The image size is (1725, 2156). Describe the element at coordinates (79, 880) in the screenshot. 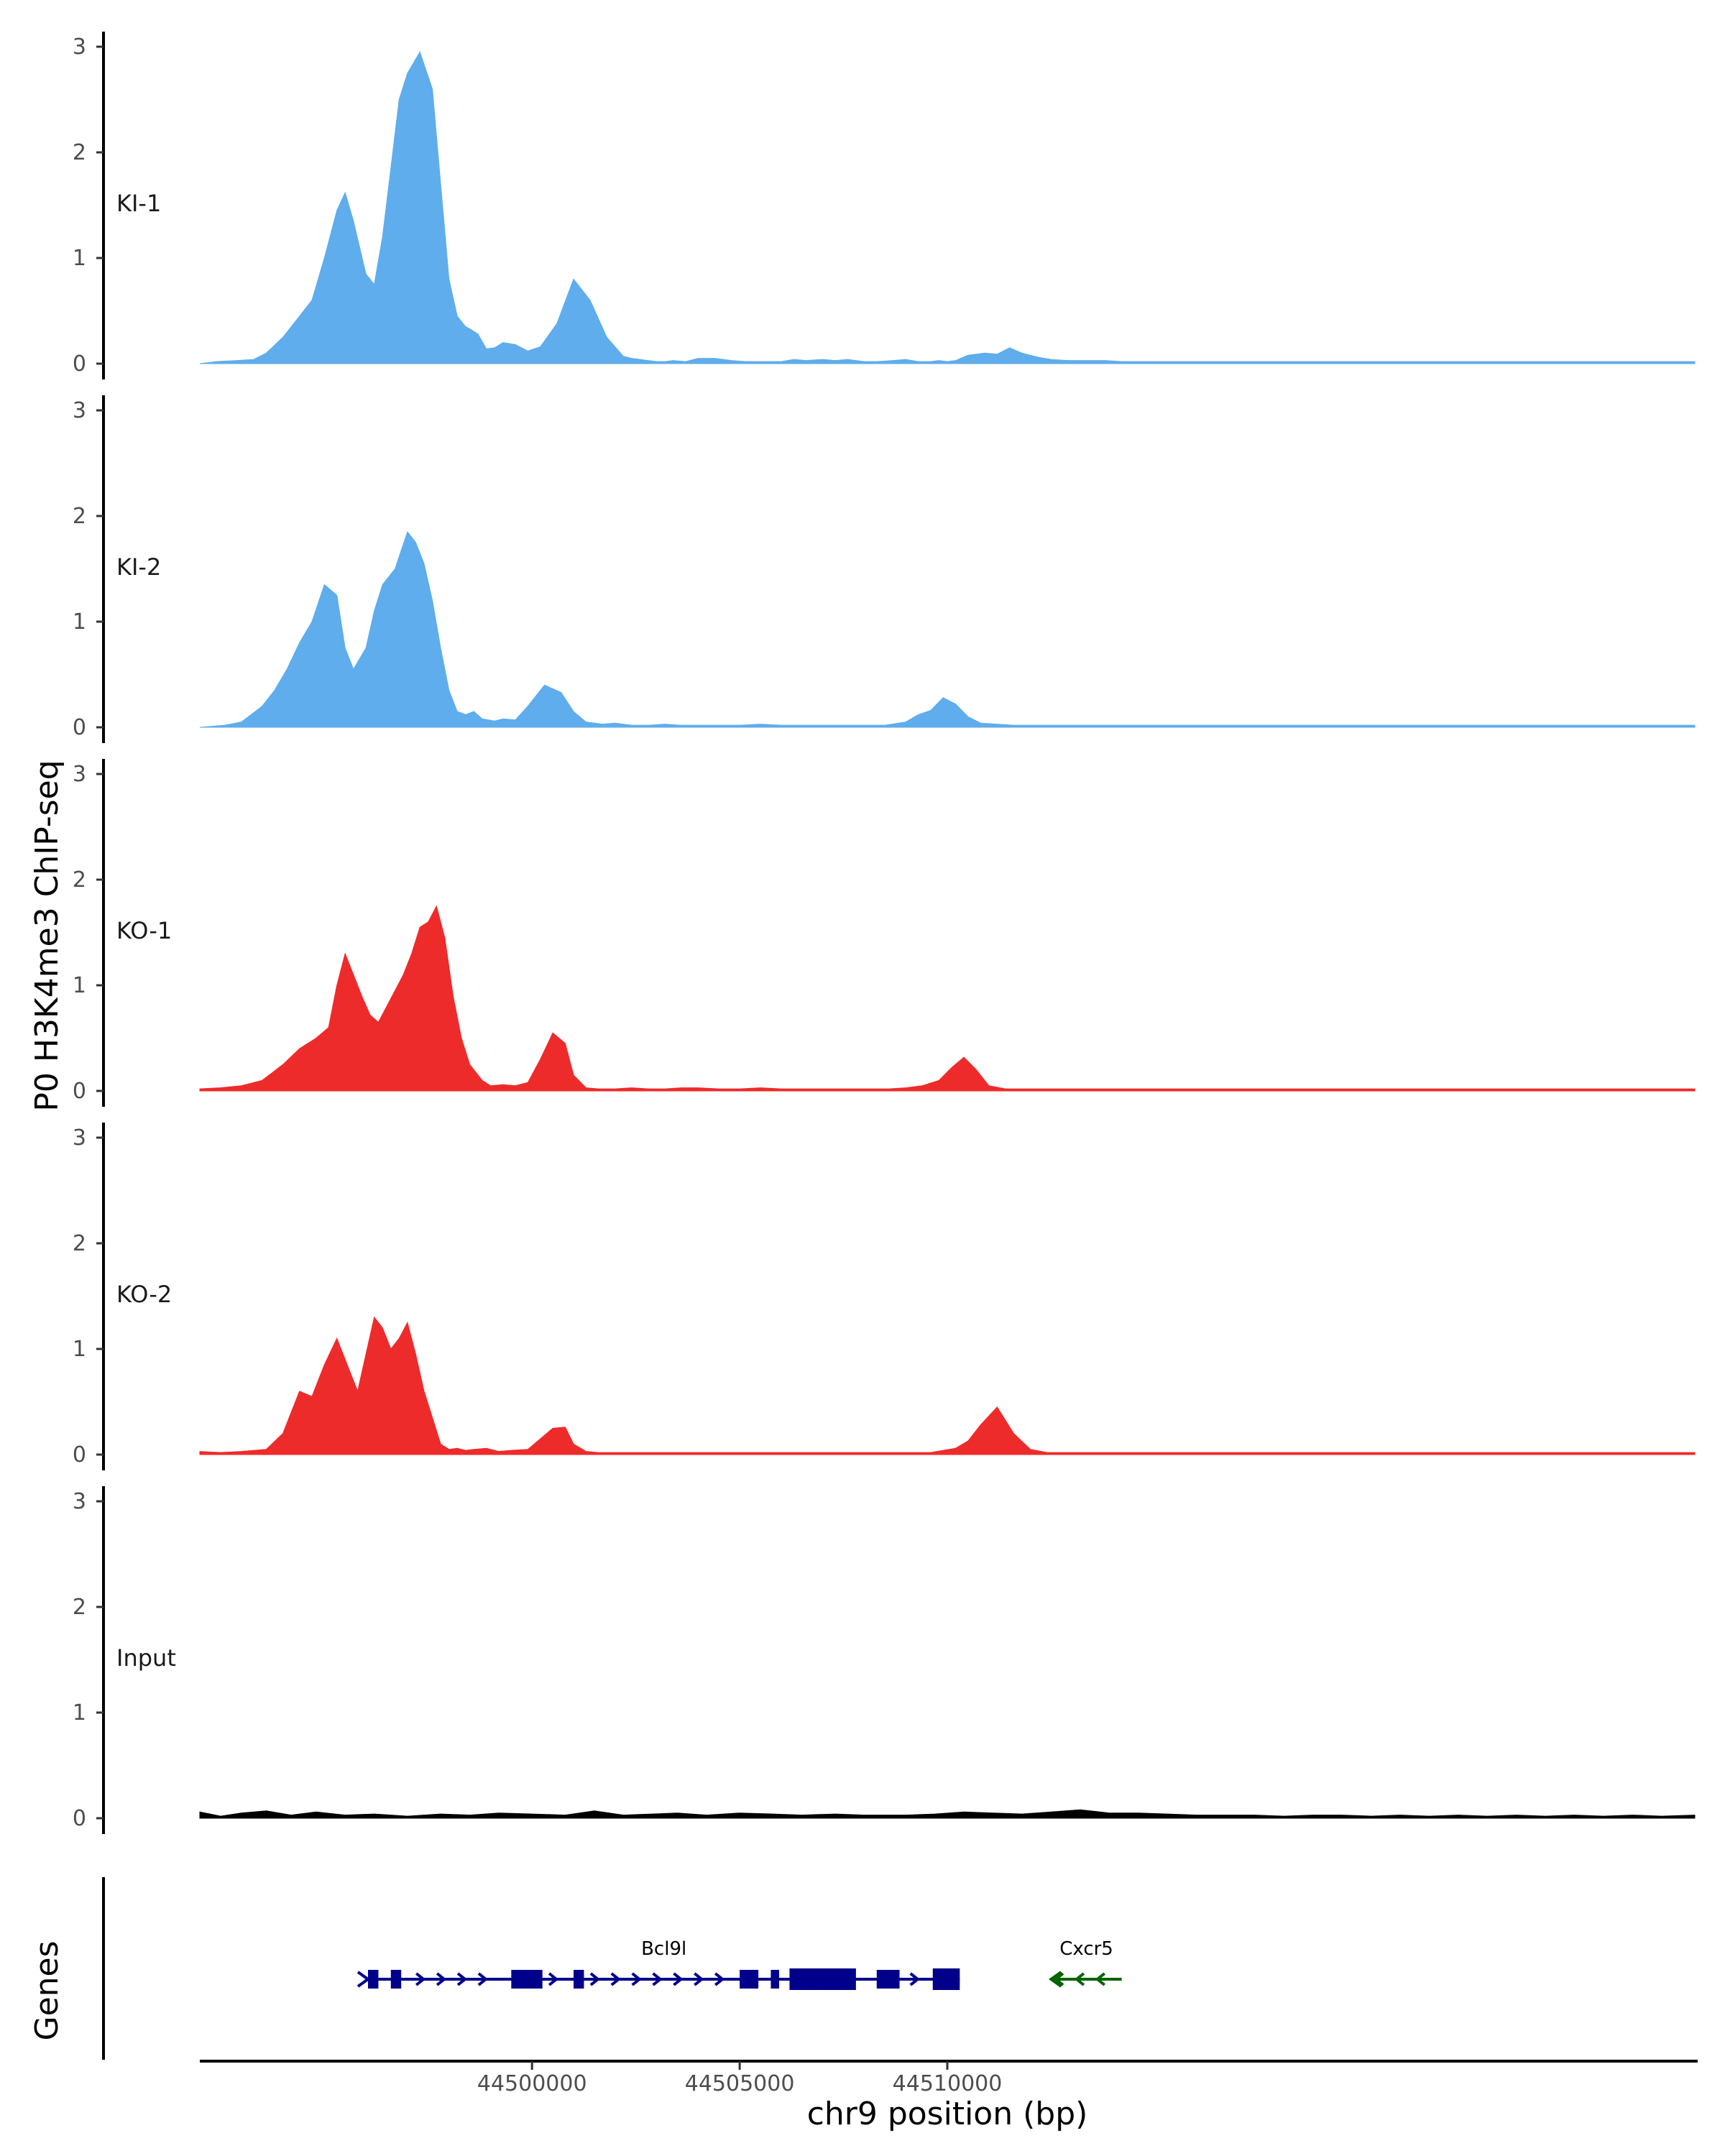

I see `track-ko-1-y-tick-label: 2` at that location.